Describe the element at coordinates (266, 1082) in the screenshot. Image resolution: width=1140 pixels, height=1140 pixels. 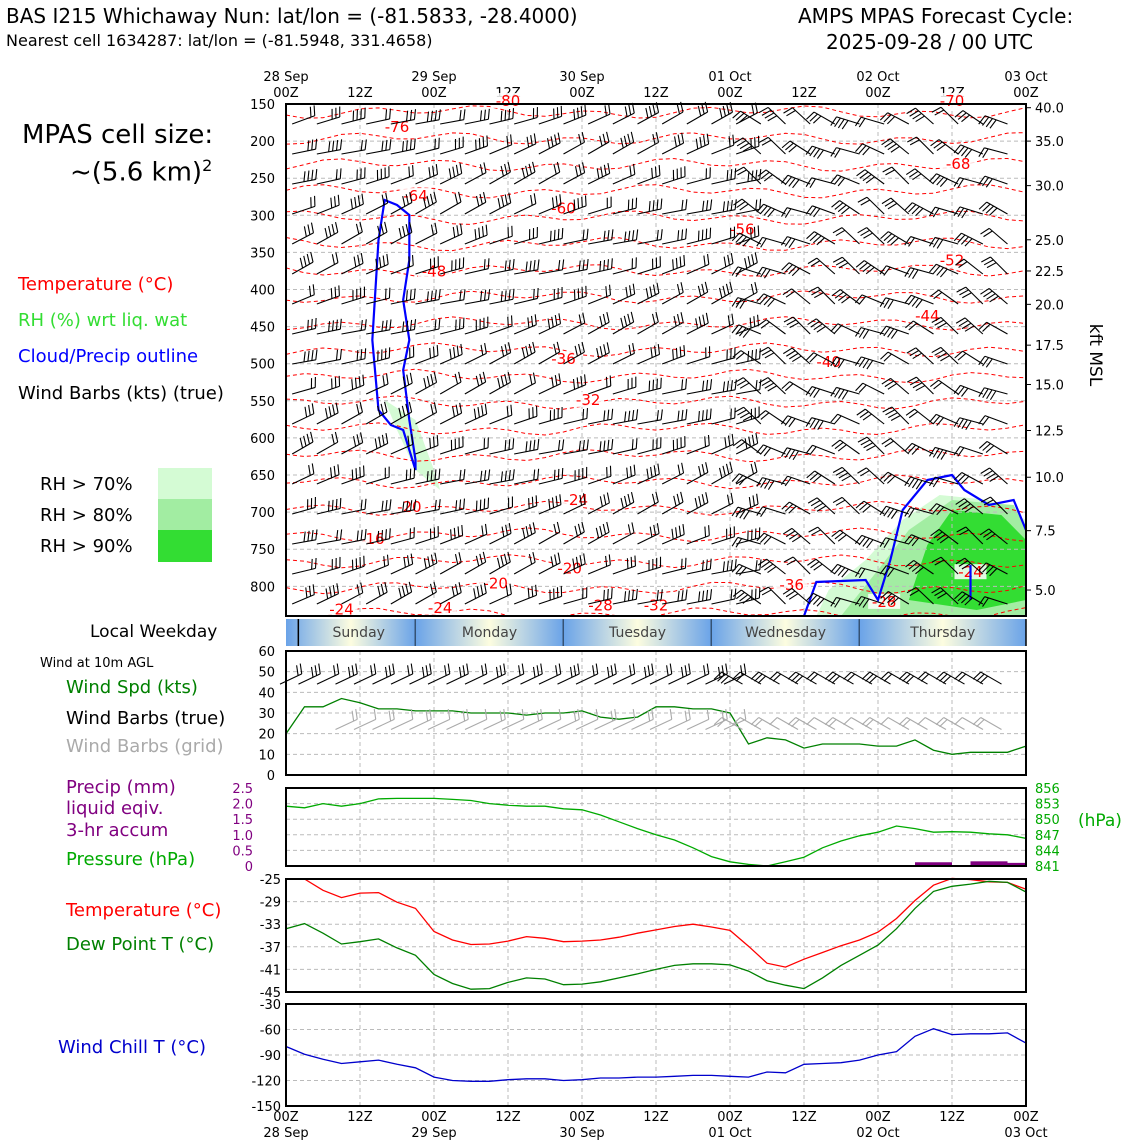
I see `windchill-tick-label: -120` at that location.